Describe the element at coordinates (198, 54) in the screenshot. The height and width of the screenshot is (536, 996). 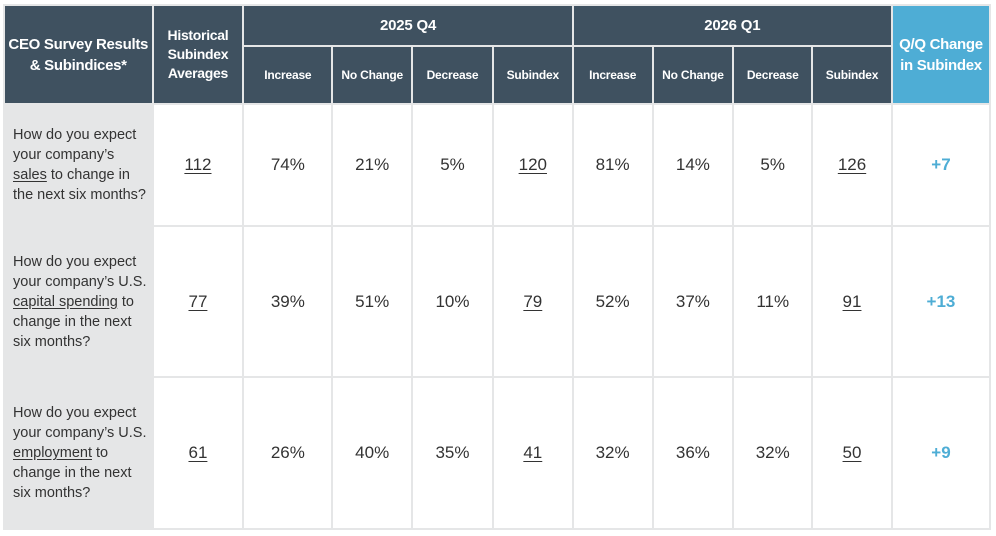
I see `header-historical: Historical Subindex Averages` at that location.